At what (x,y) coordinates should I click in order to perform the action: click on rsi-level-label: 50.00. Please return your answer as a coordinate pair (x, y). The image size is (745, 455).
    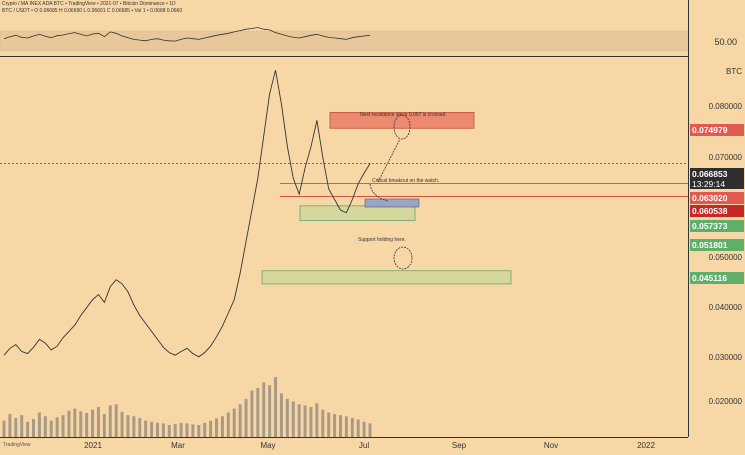
    Looking at the image, I should click on (725, 42).